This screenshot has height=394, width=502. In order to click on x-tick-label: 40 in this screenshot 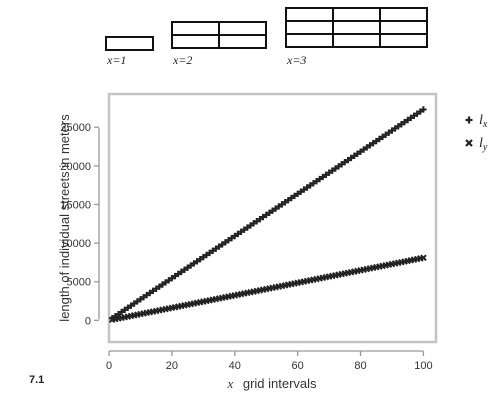, I will do `click(235, 366)`.